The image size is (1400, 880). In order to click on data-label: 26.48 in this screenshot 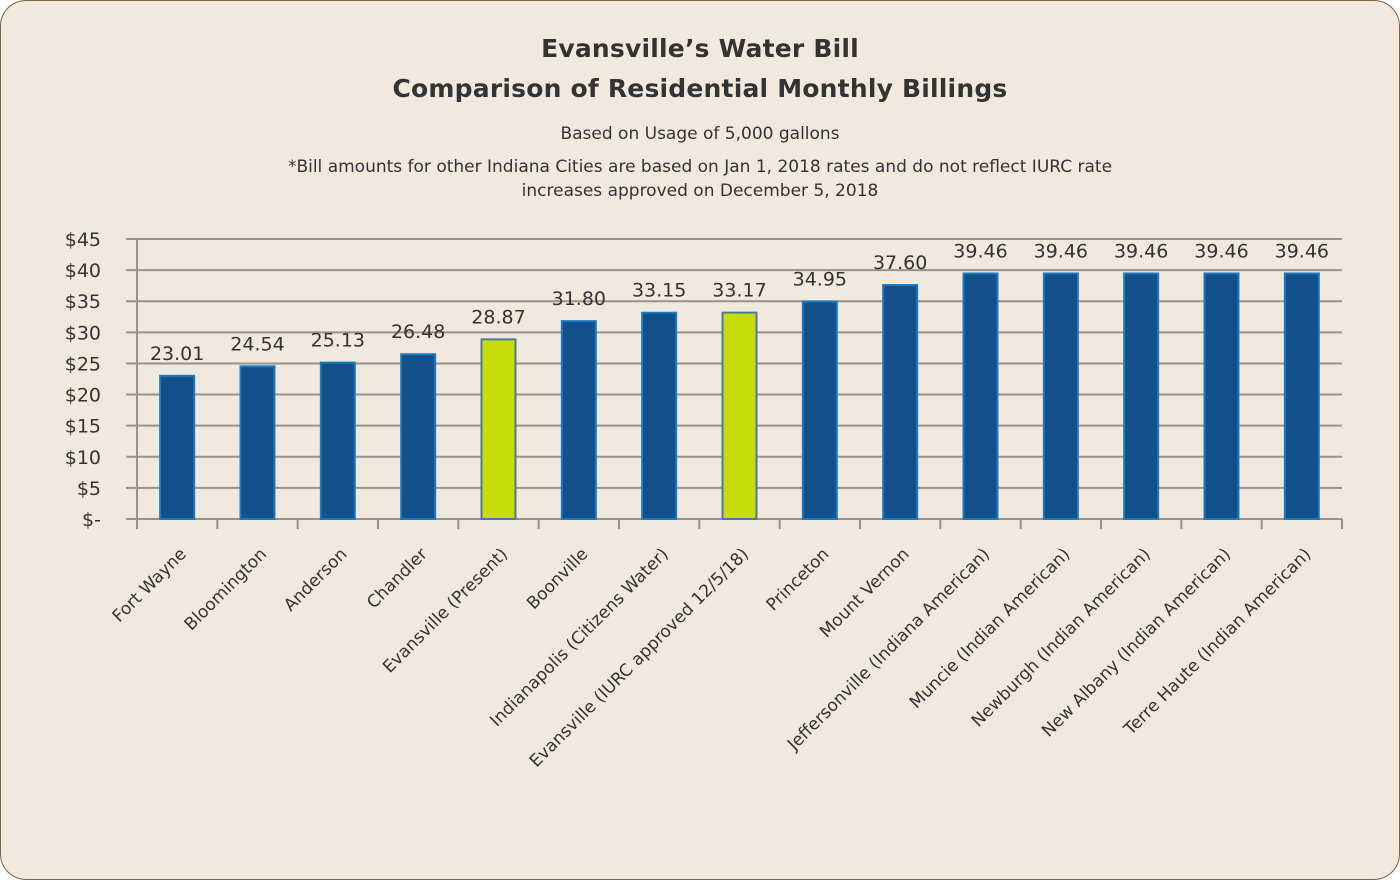, I will do `click(418, 332)`.